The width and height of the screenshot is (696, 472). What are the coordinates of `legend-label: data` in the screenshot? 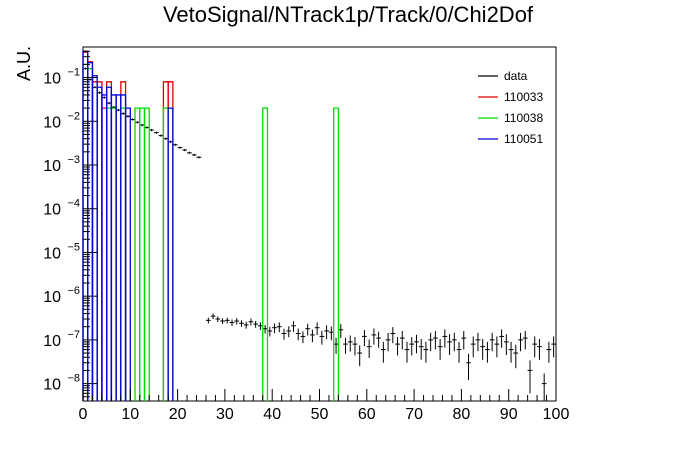 It's located at (516, 76).